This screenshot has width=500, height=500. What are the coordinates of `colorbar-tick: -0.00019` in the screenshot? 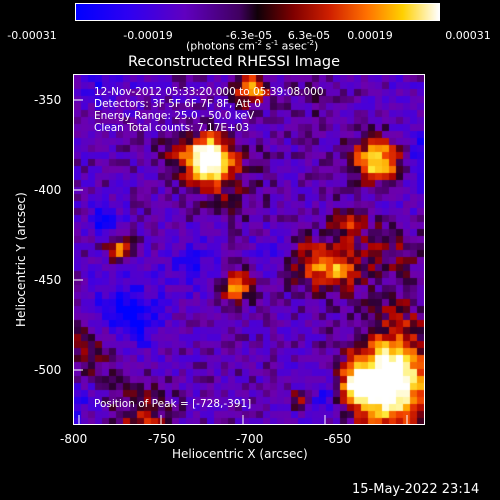 It's located at (148, 35).